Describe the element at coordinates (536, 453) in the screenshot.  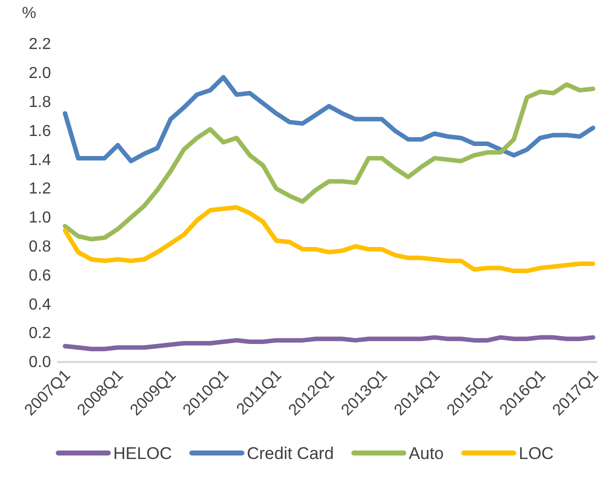
I see `legend-label: LOC` at that location.